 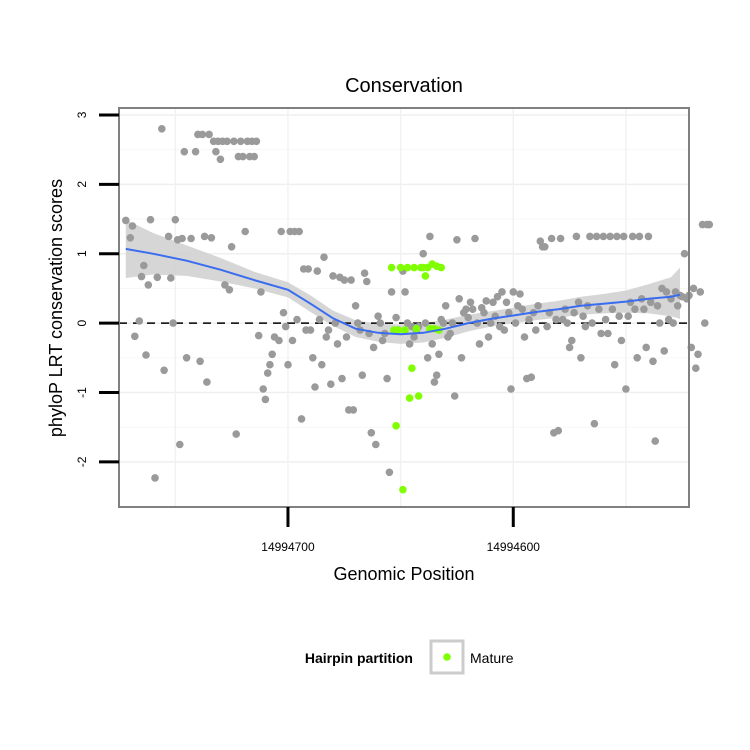 I want to click on legend-key-mature-dot, so click(x=447, y=657).